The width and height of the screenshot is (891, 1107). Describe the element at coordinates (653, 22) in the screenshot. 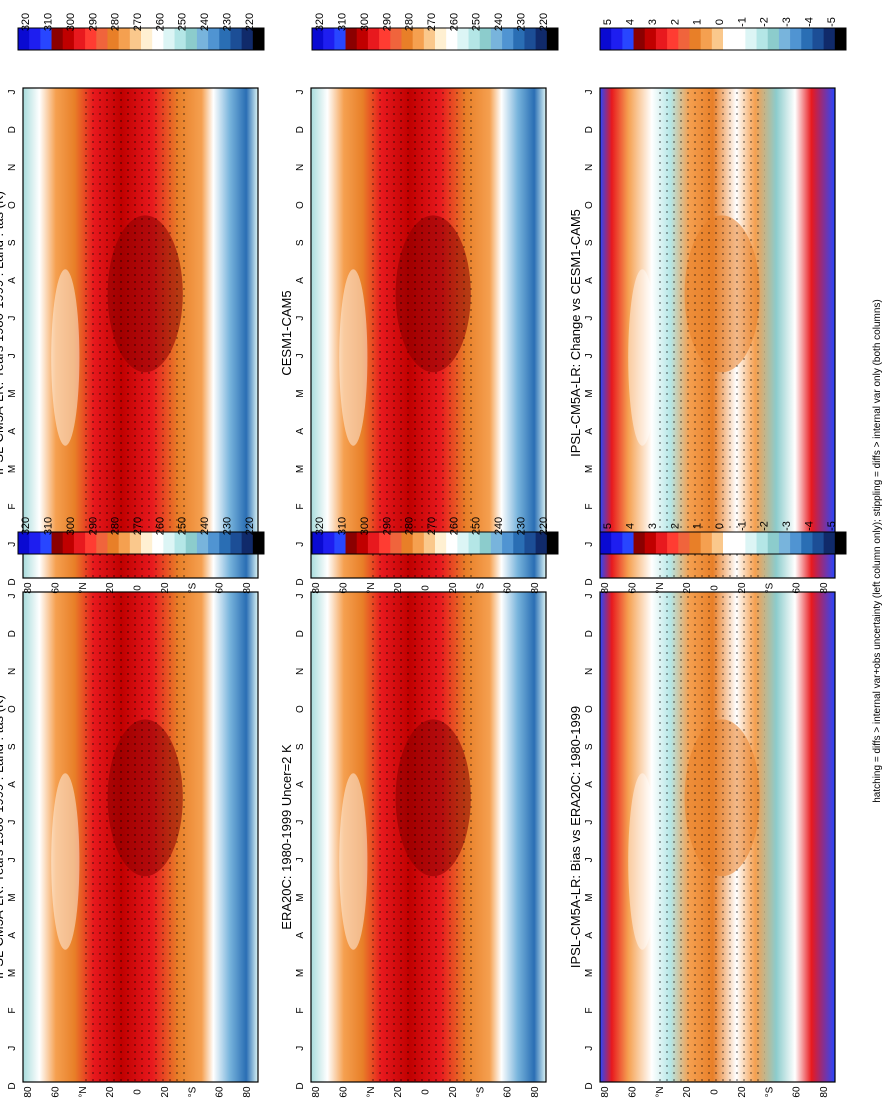

I see `legend-label: 3` at that location.